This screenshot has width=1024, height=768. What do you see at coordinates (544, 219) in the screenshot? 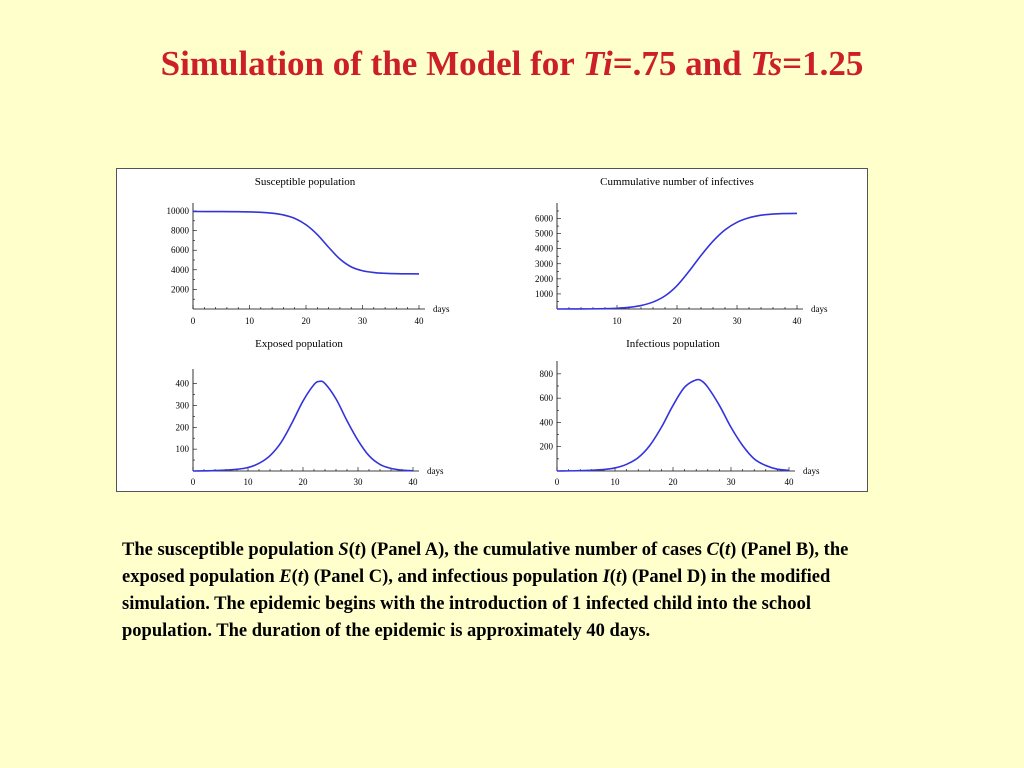
I see `panel-2-y-tick-label: 6000` at bounding box center [544, 219].